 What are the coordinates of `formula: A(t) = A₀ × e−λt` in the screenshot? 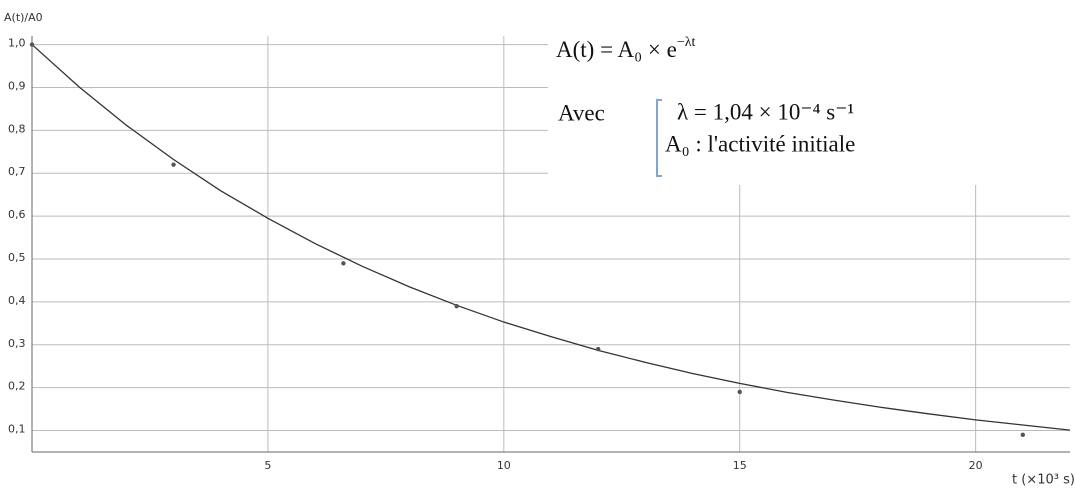 It's located at (626, 48).